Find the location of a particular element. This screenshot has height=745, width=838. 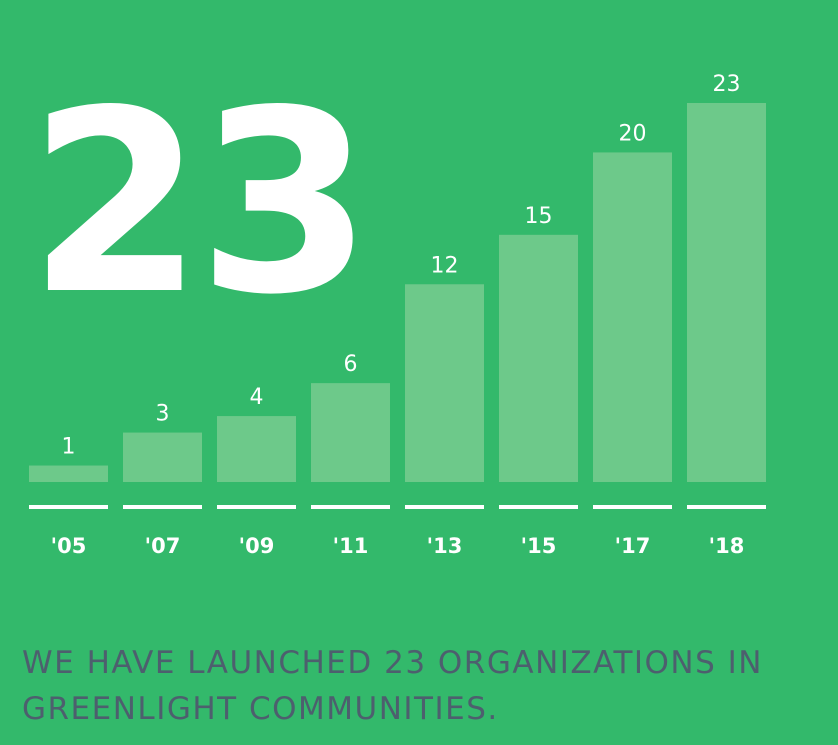

category-label: '17 is located at coordinates (633, 546).